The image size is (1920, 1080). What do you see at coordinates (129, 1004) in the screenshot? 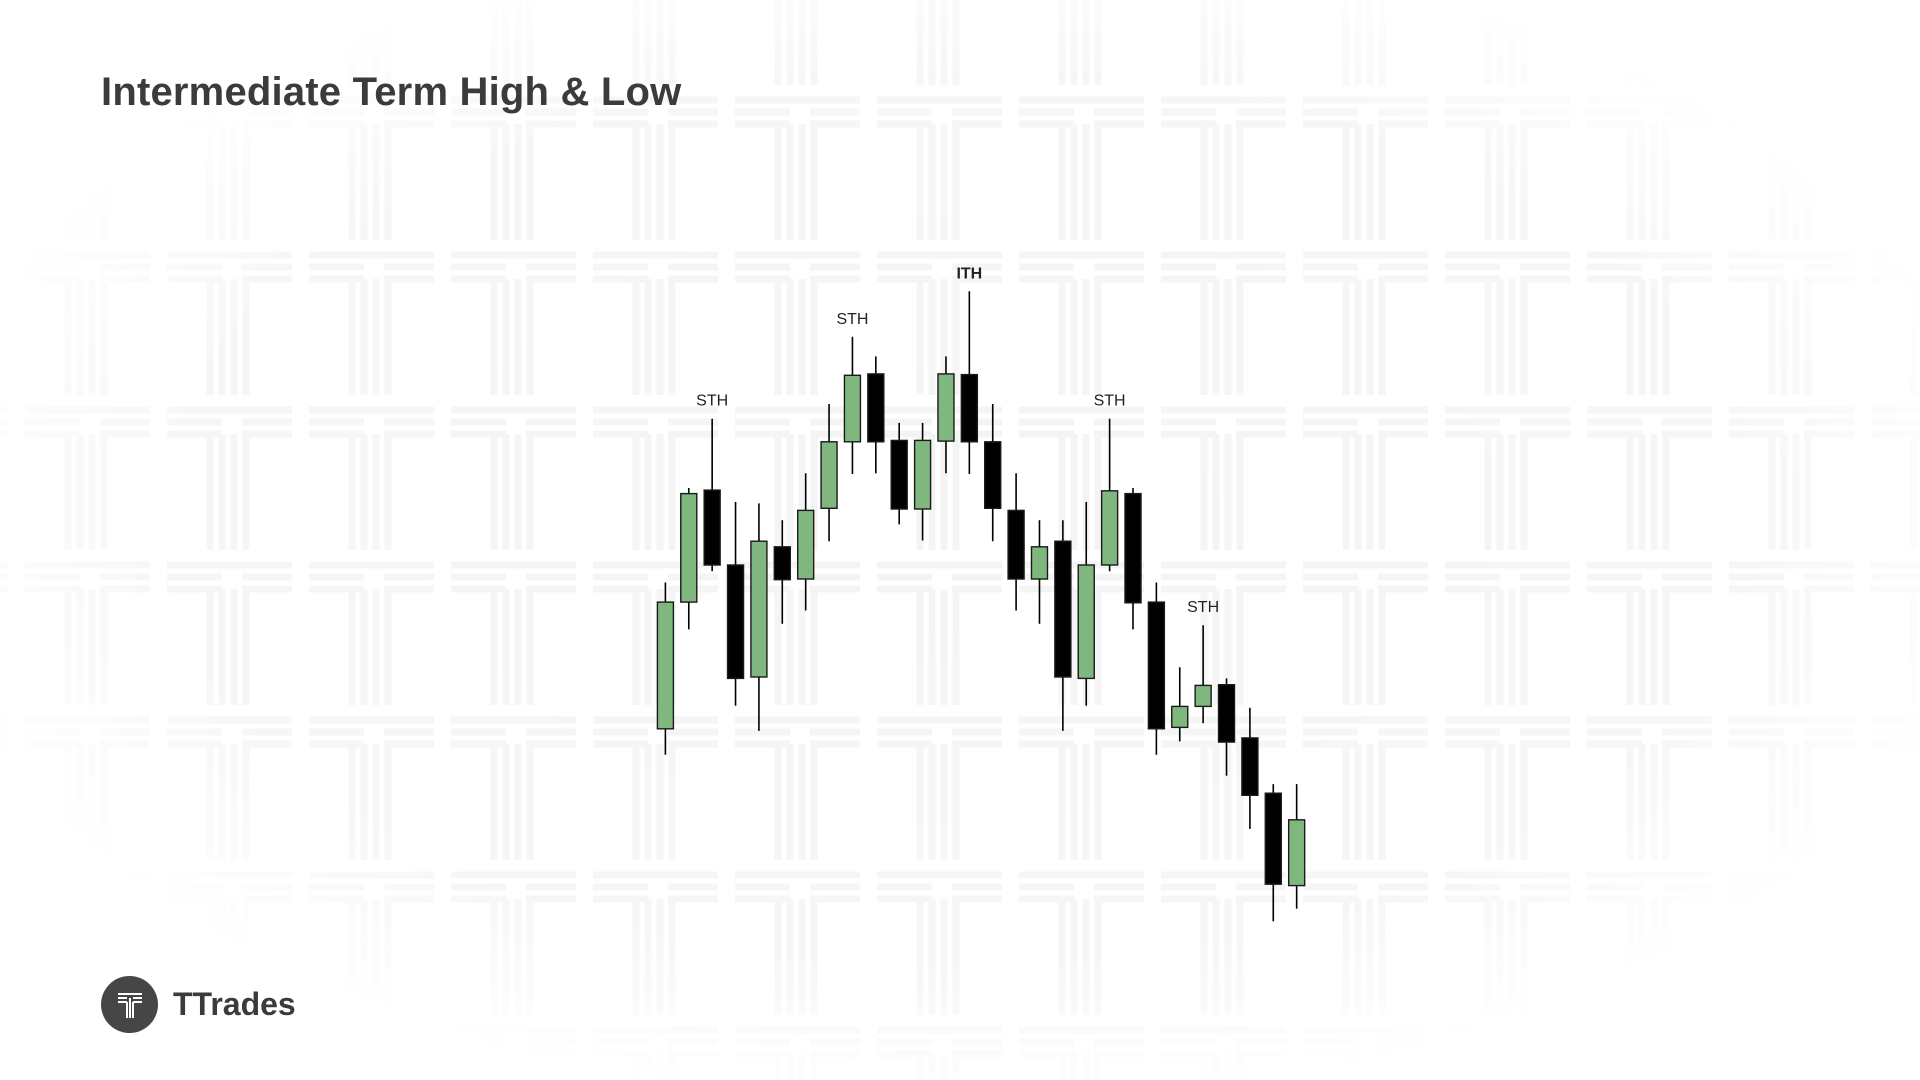
I see `ttrades-logo-icon` at bounding box center [129, 1004].